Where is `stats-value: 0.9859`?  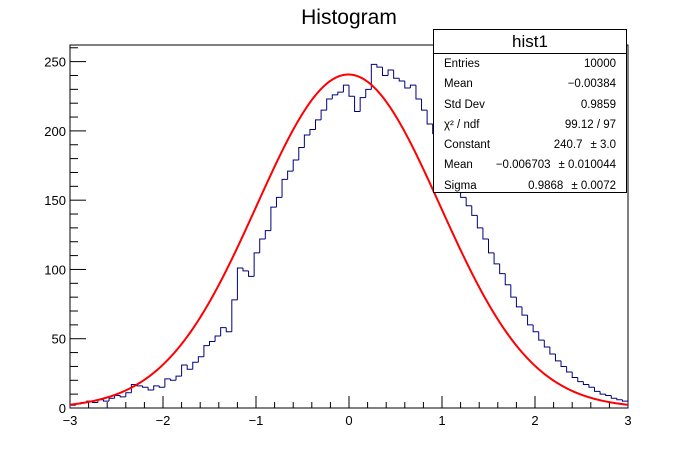
stats-value: 0.9859 is located at coordinates (598, 104).